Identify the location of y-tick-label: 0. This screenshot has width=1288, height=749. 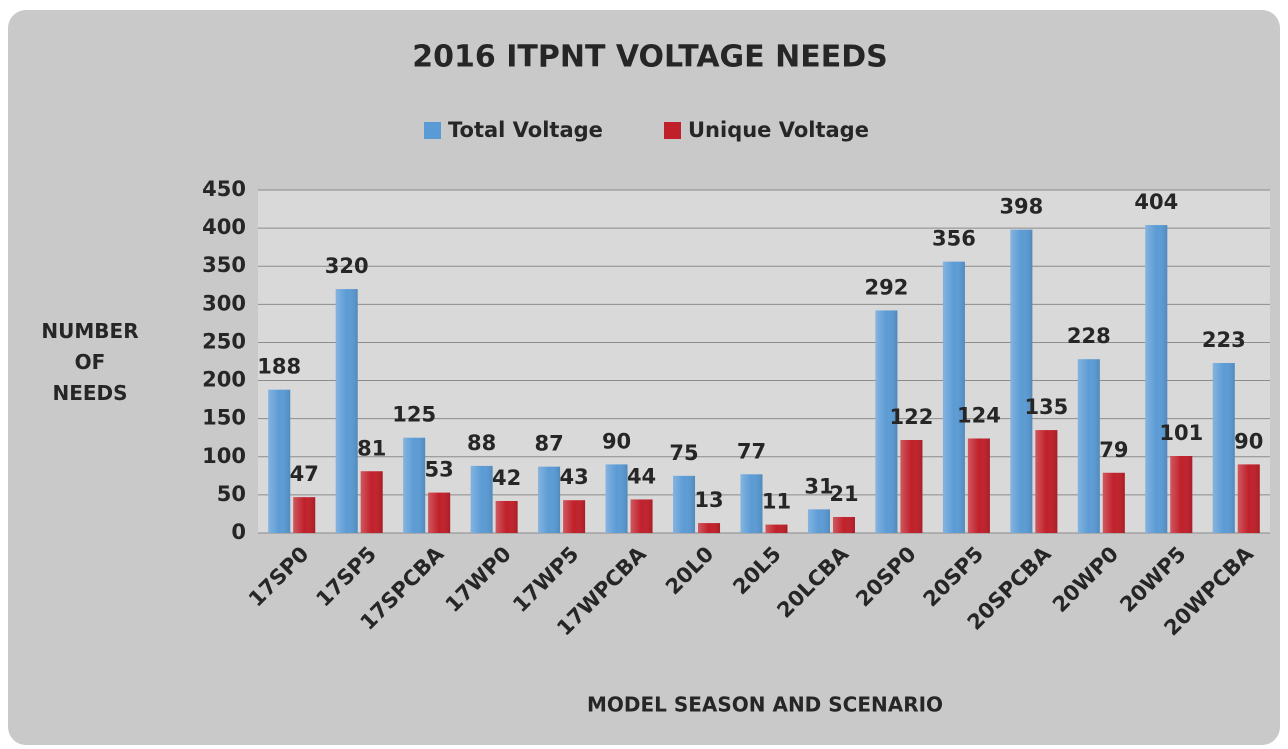
(238, 532).